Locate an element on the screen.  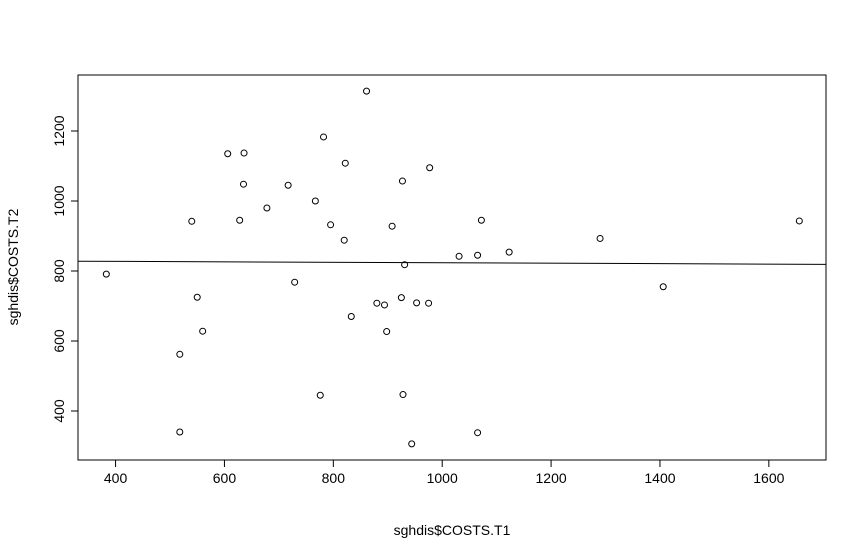
x-axis-label: sghdis$COSTS.T1 is located at coordinates (452, 530).